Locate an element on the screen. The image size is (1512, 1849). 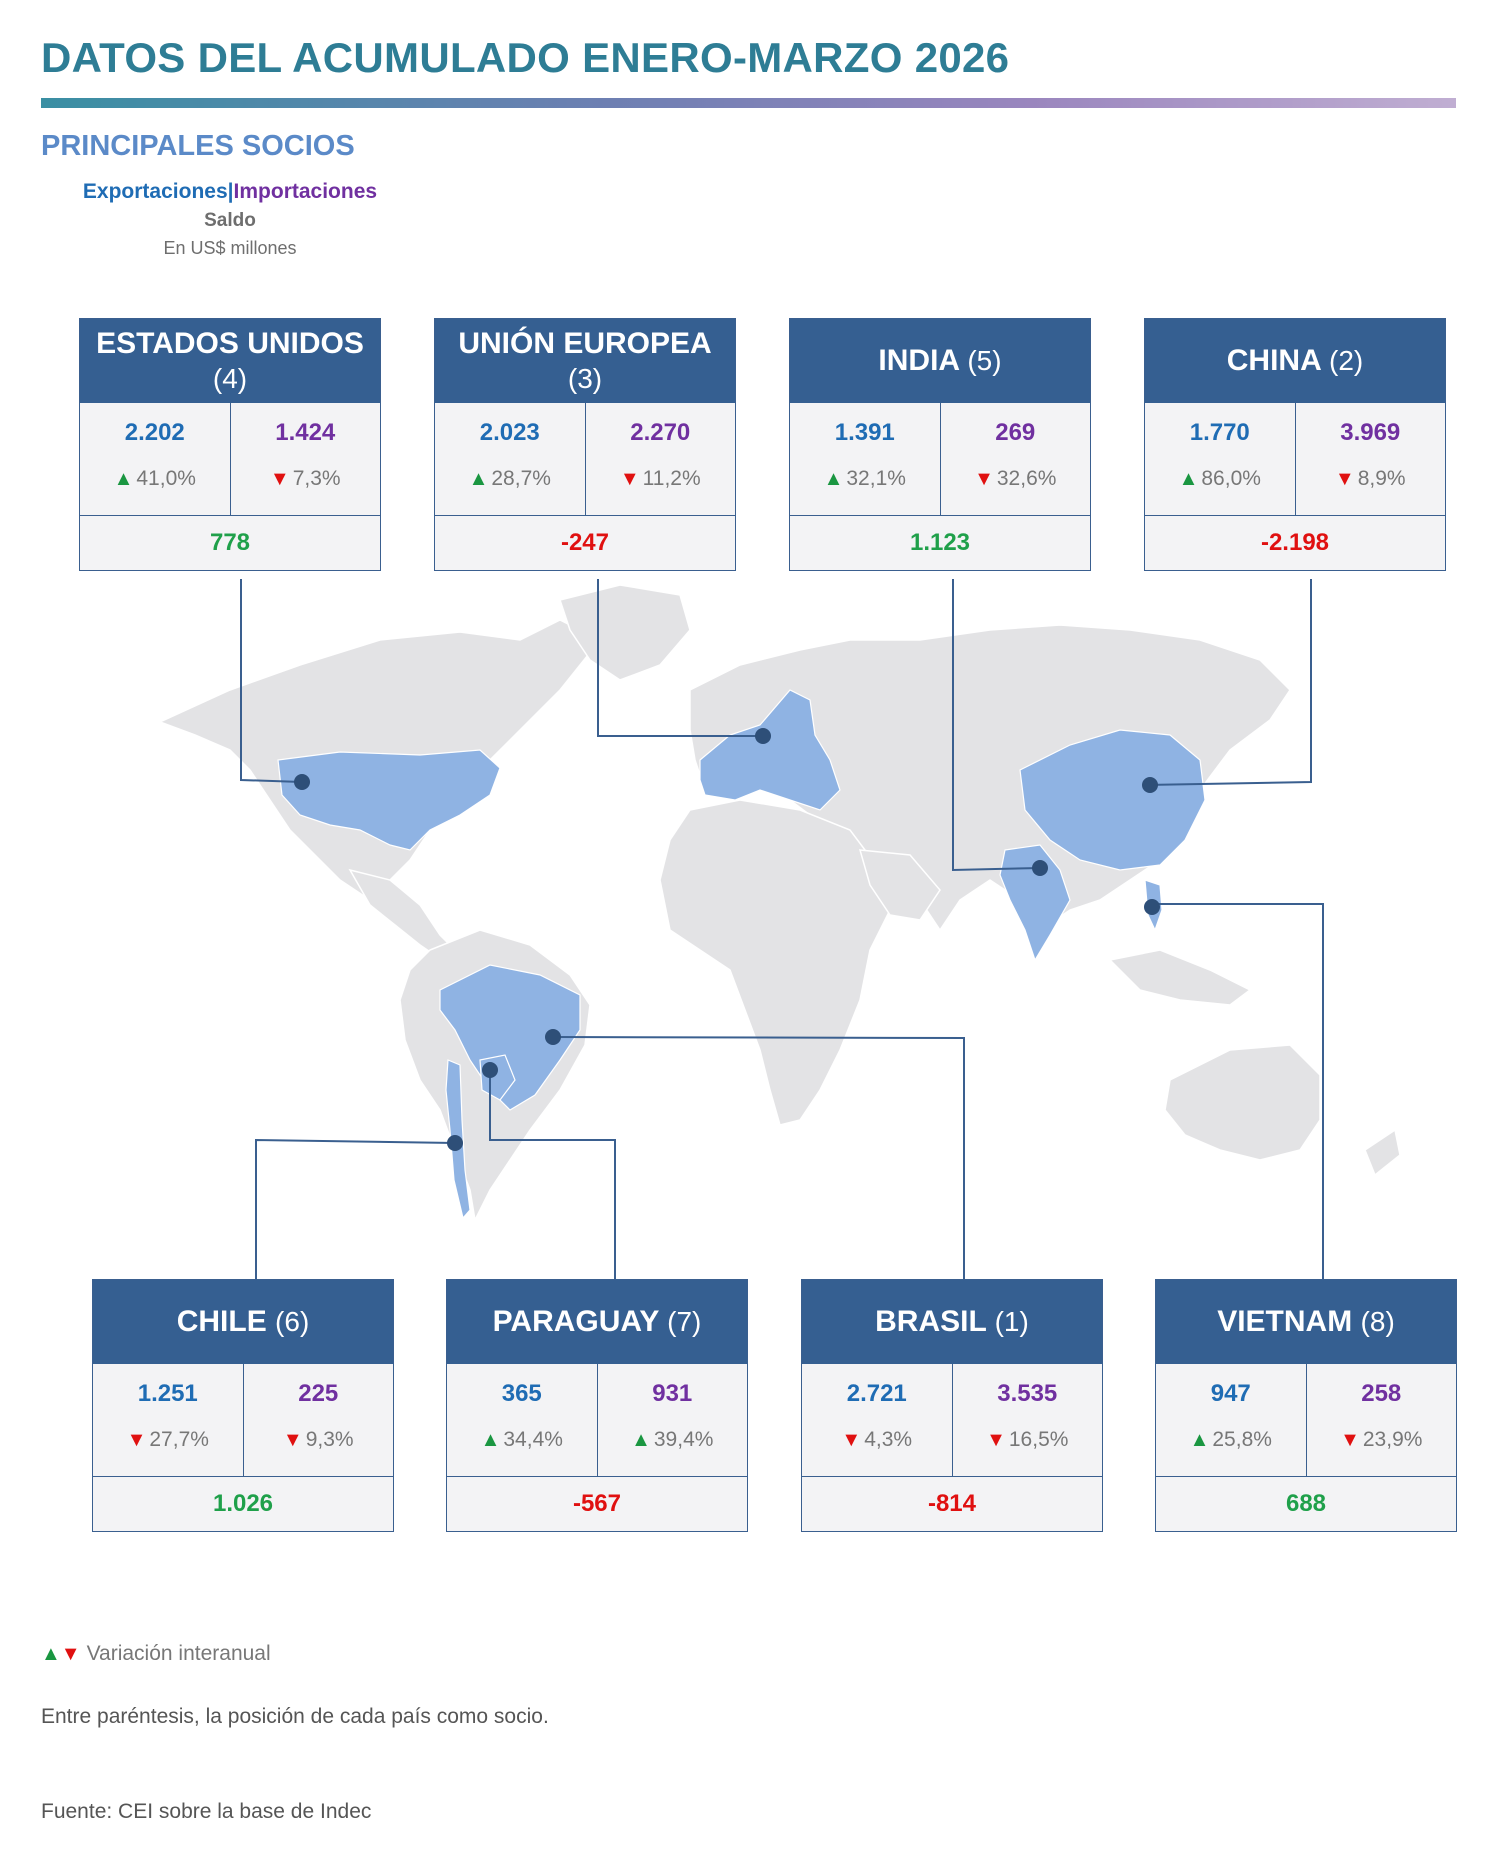
imports-value: 1.424 is located at coordinates (305, 432).